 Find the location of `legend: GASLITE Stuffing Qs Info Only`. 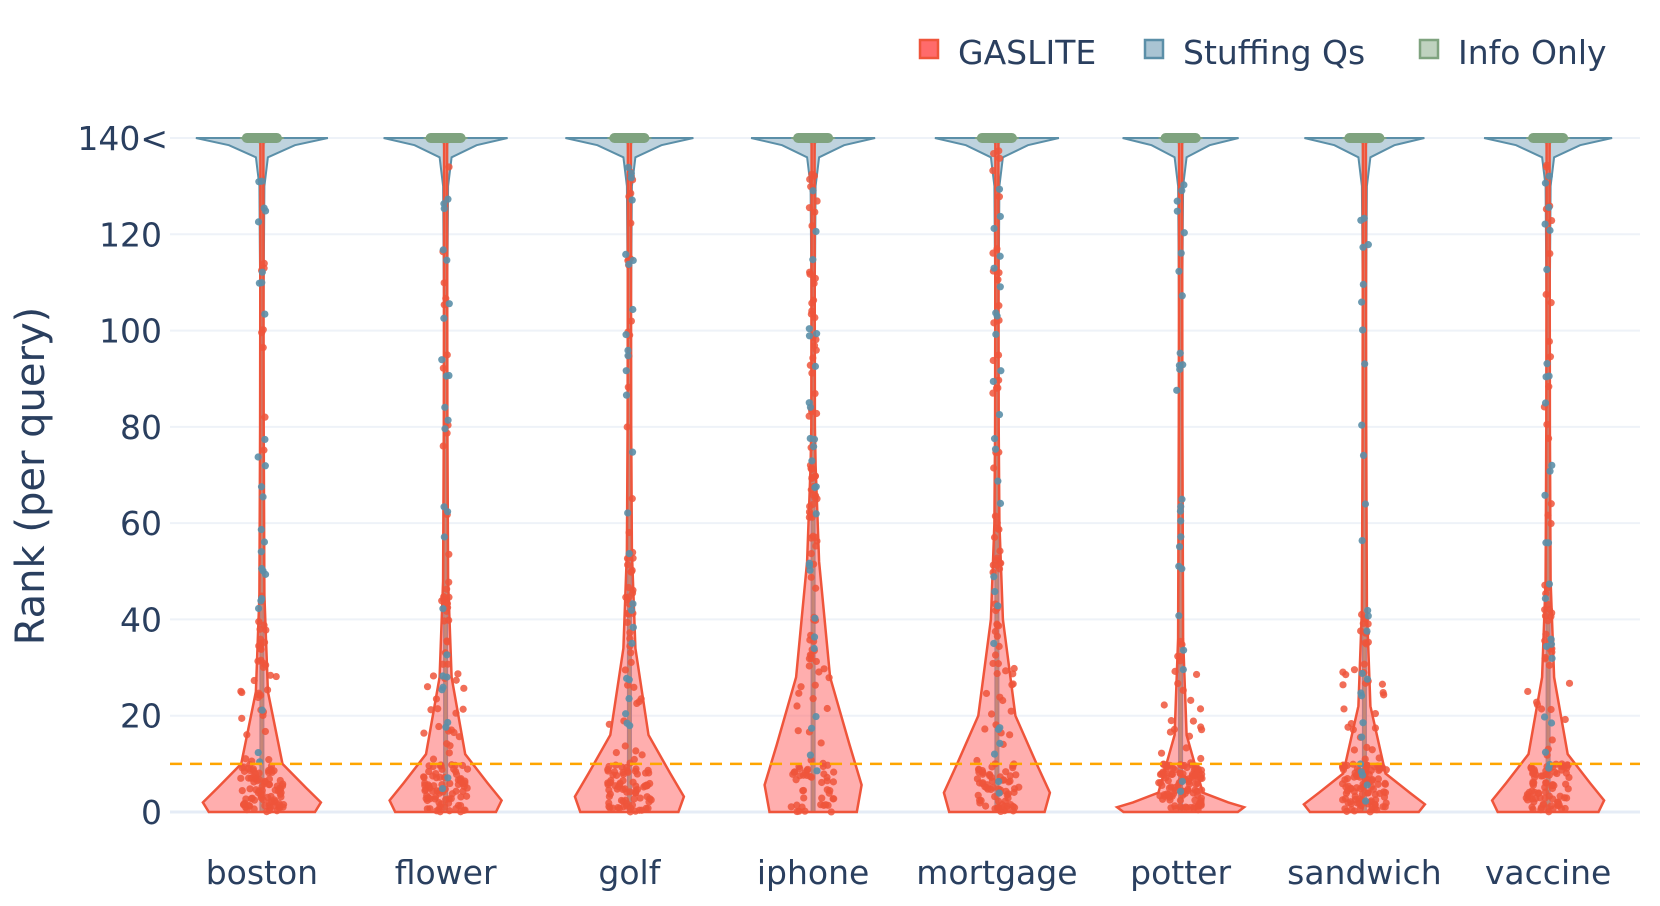

legend: GASLITE Stuffing Qs Info Only is located at coordinates (1262, 52).